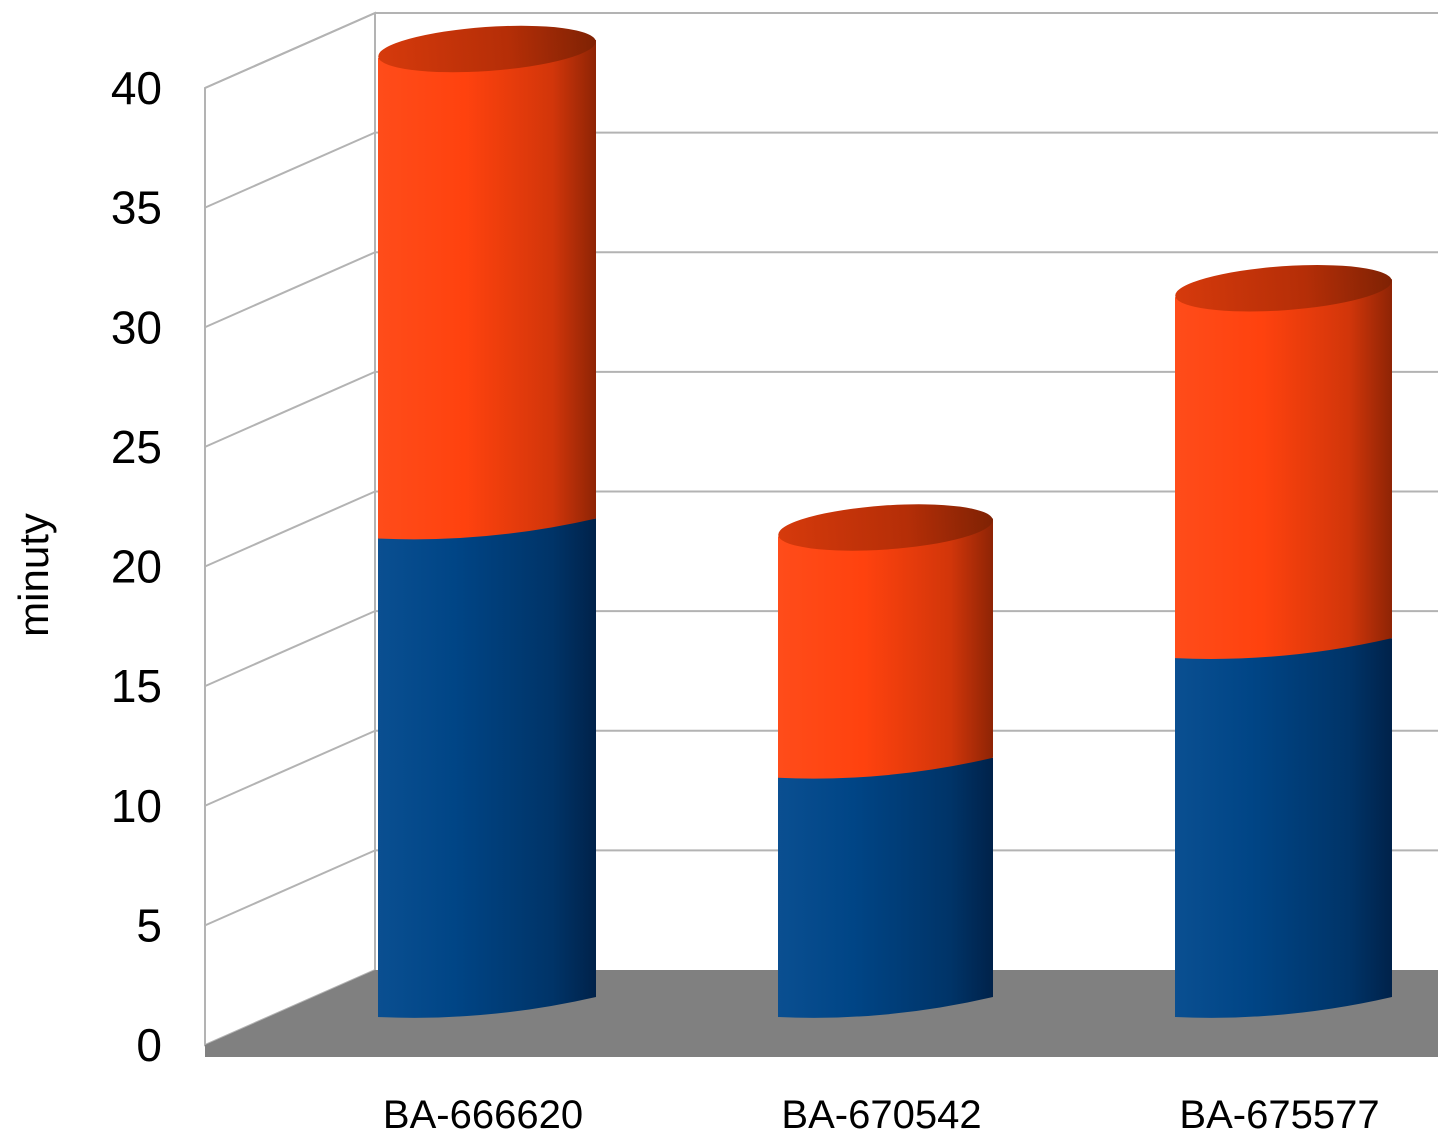  What do you see at coordinates (483, 1115) in the screenshot?
I see `x-category-label: BA-666620` at bounding box center [483, 1115].